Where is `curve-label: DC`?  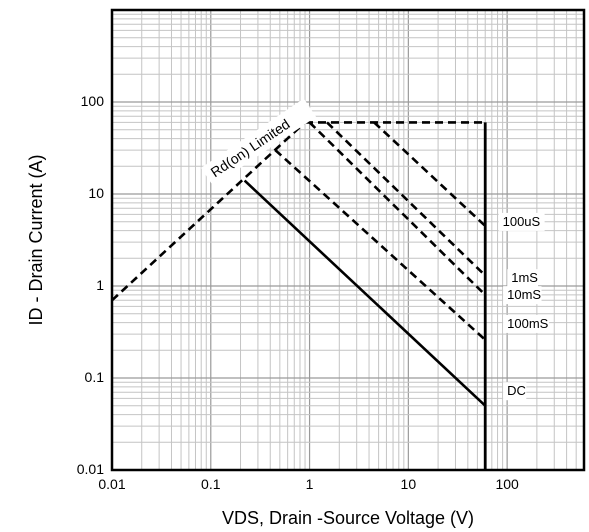 curve-label: DC is located at coordinates (516, 390).